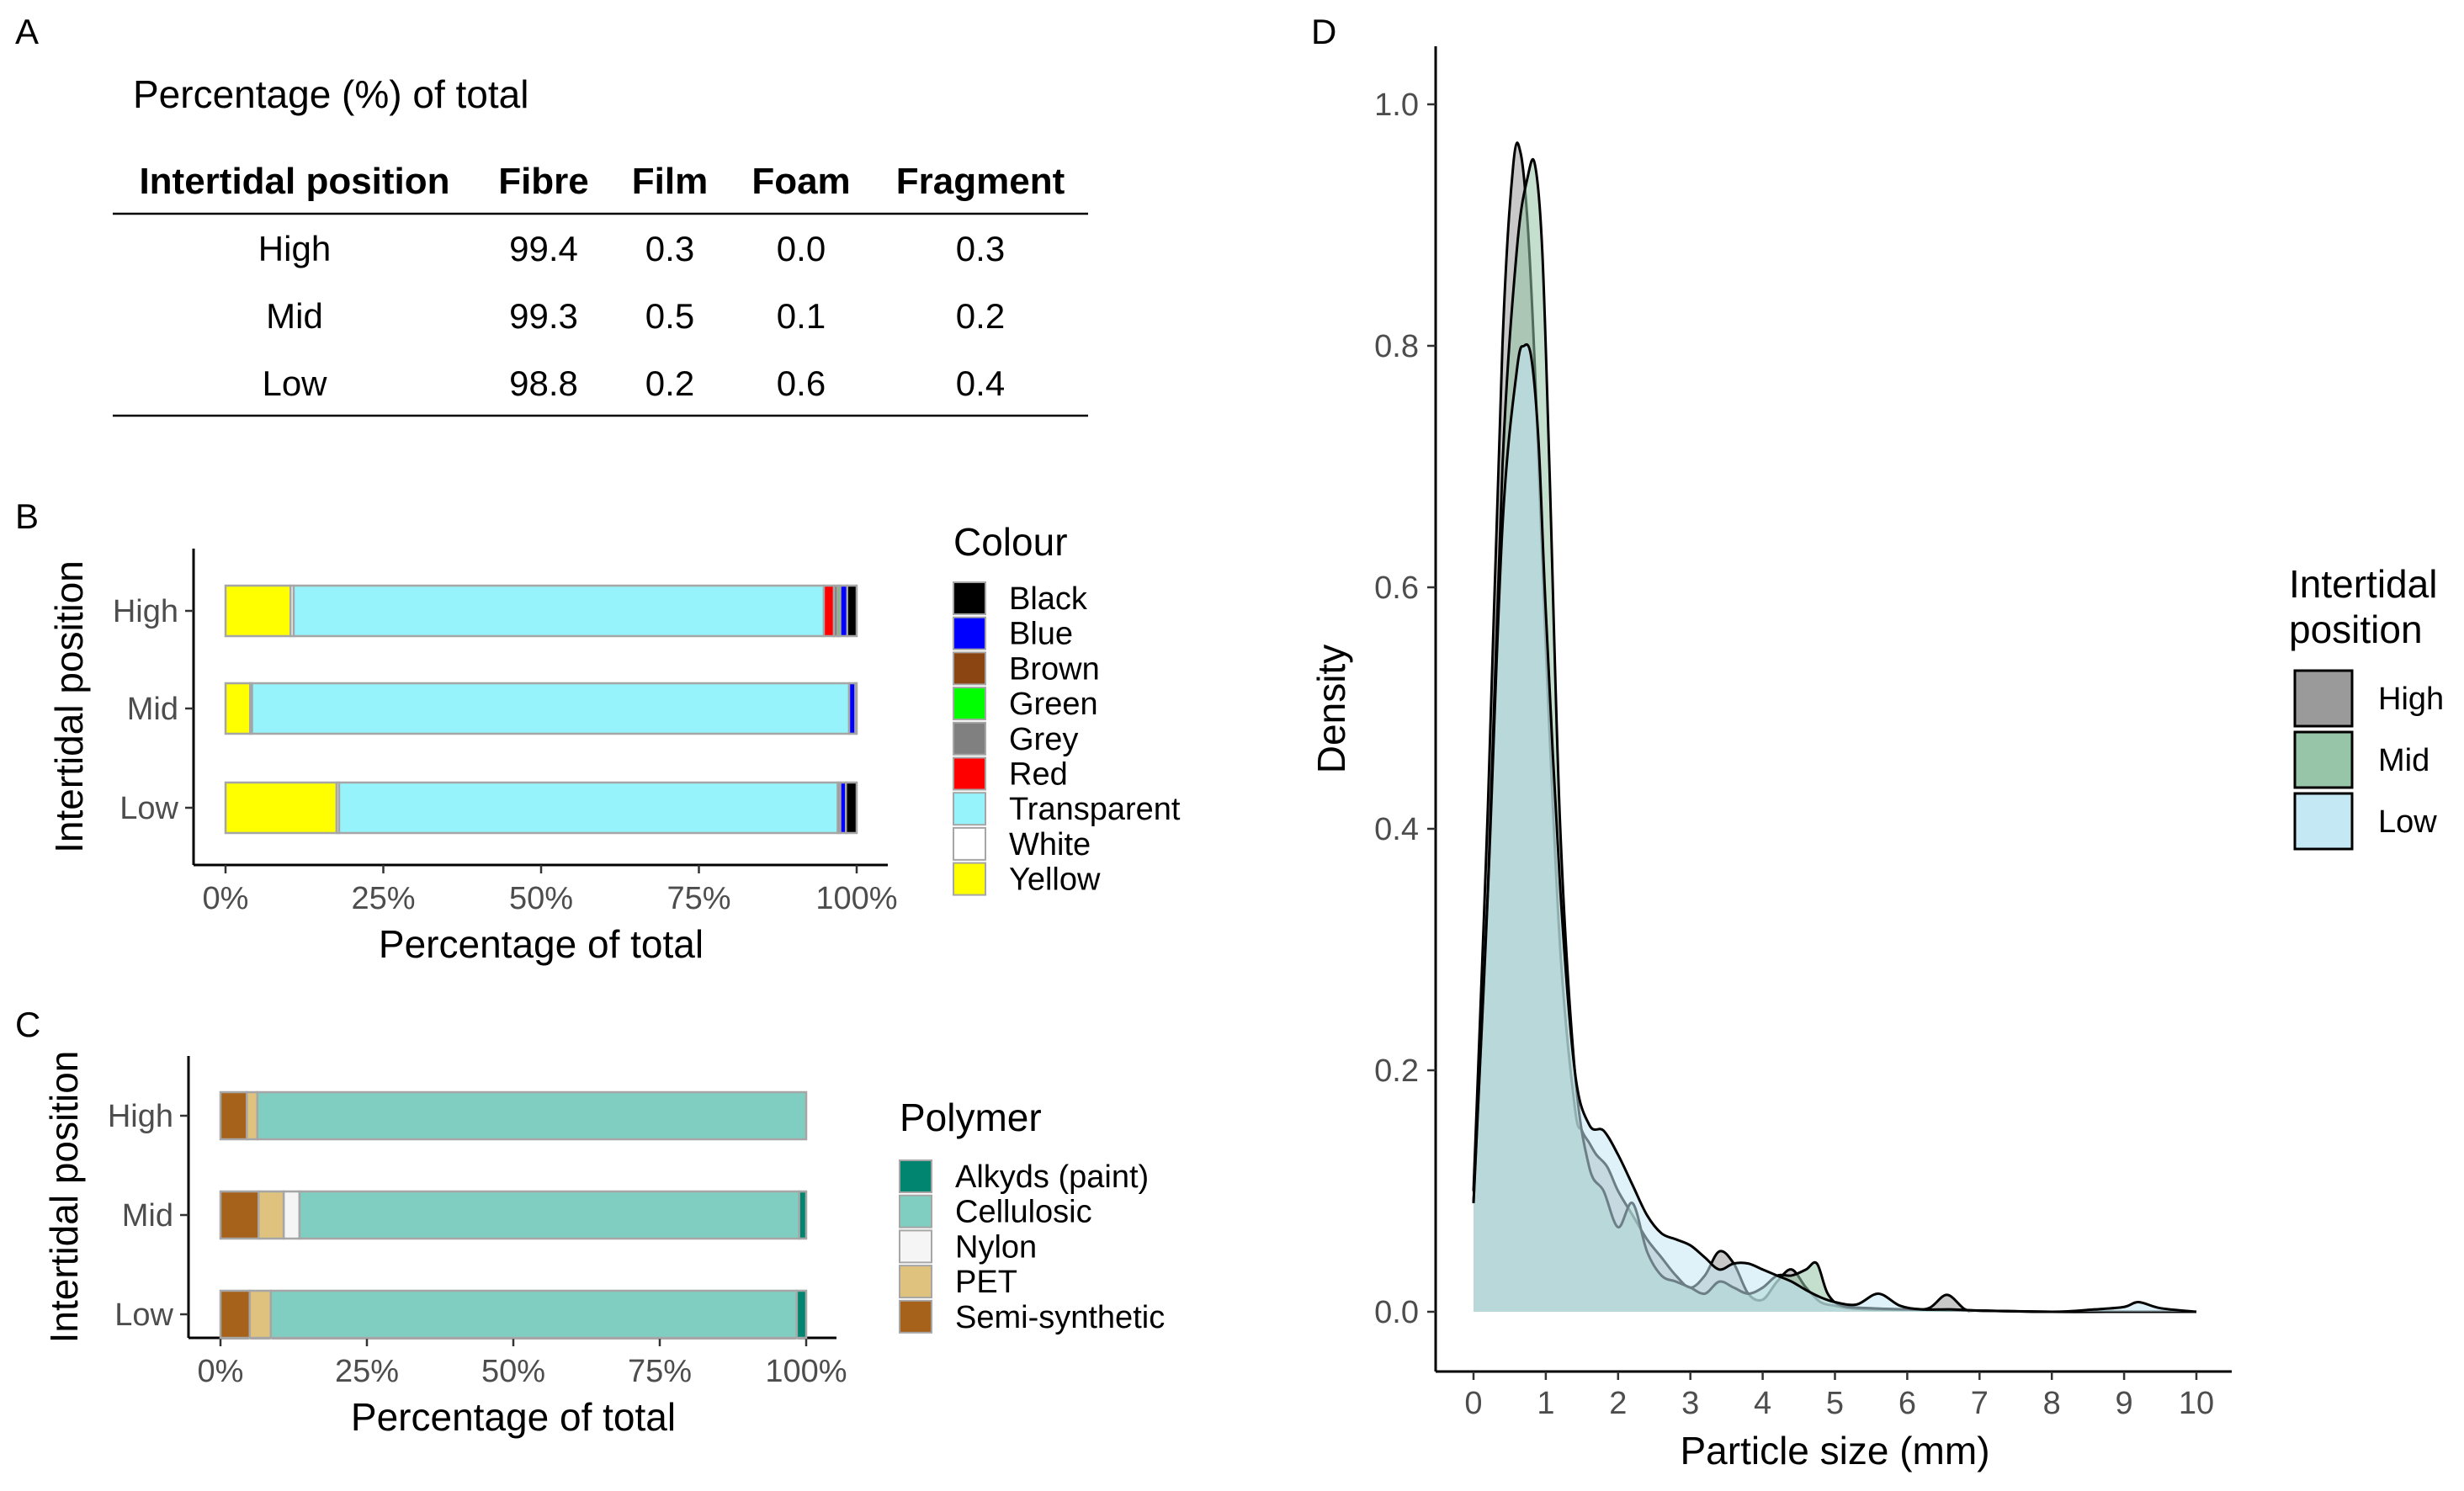 This screenshot has width=2464, height=1491. Describe the element at coordinates (1396, 1071) in the screenshot. I see `y-tick-label: 0.2` at that location.